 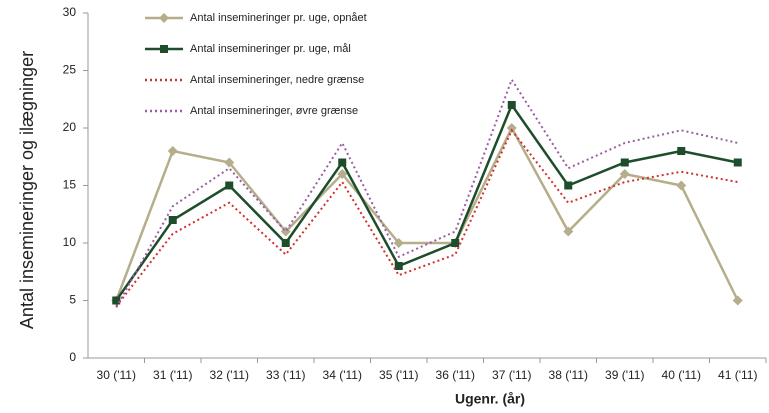 What do you see at coordinates (681, 375) in the screenshot?
I see `x-tick-label: 40 ('11)` at bounding box center [681, 375].